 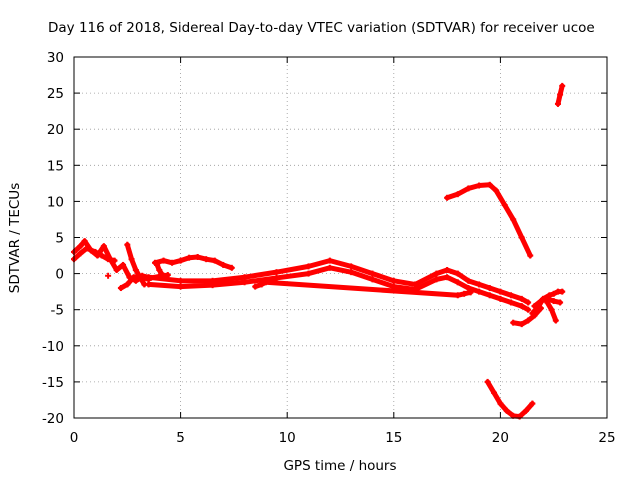 What do you see at coordinates (53, 419) in the screenshot?
I see `y-tick-label: -20` at bounding box center [53, 419].